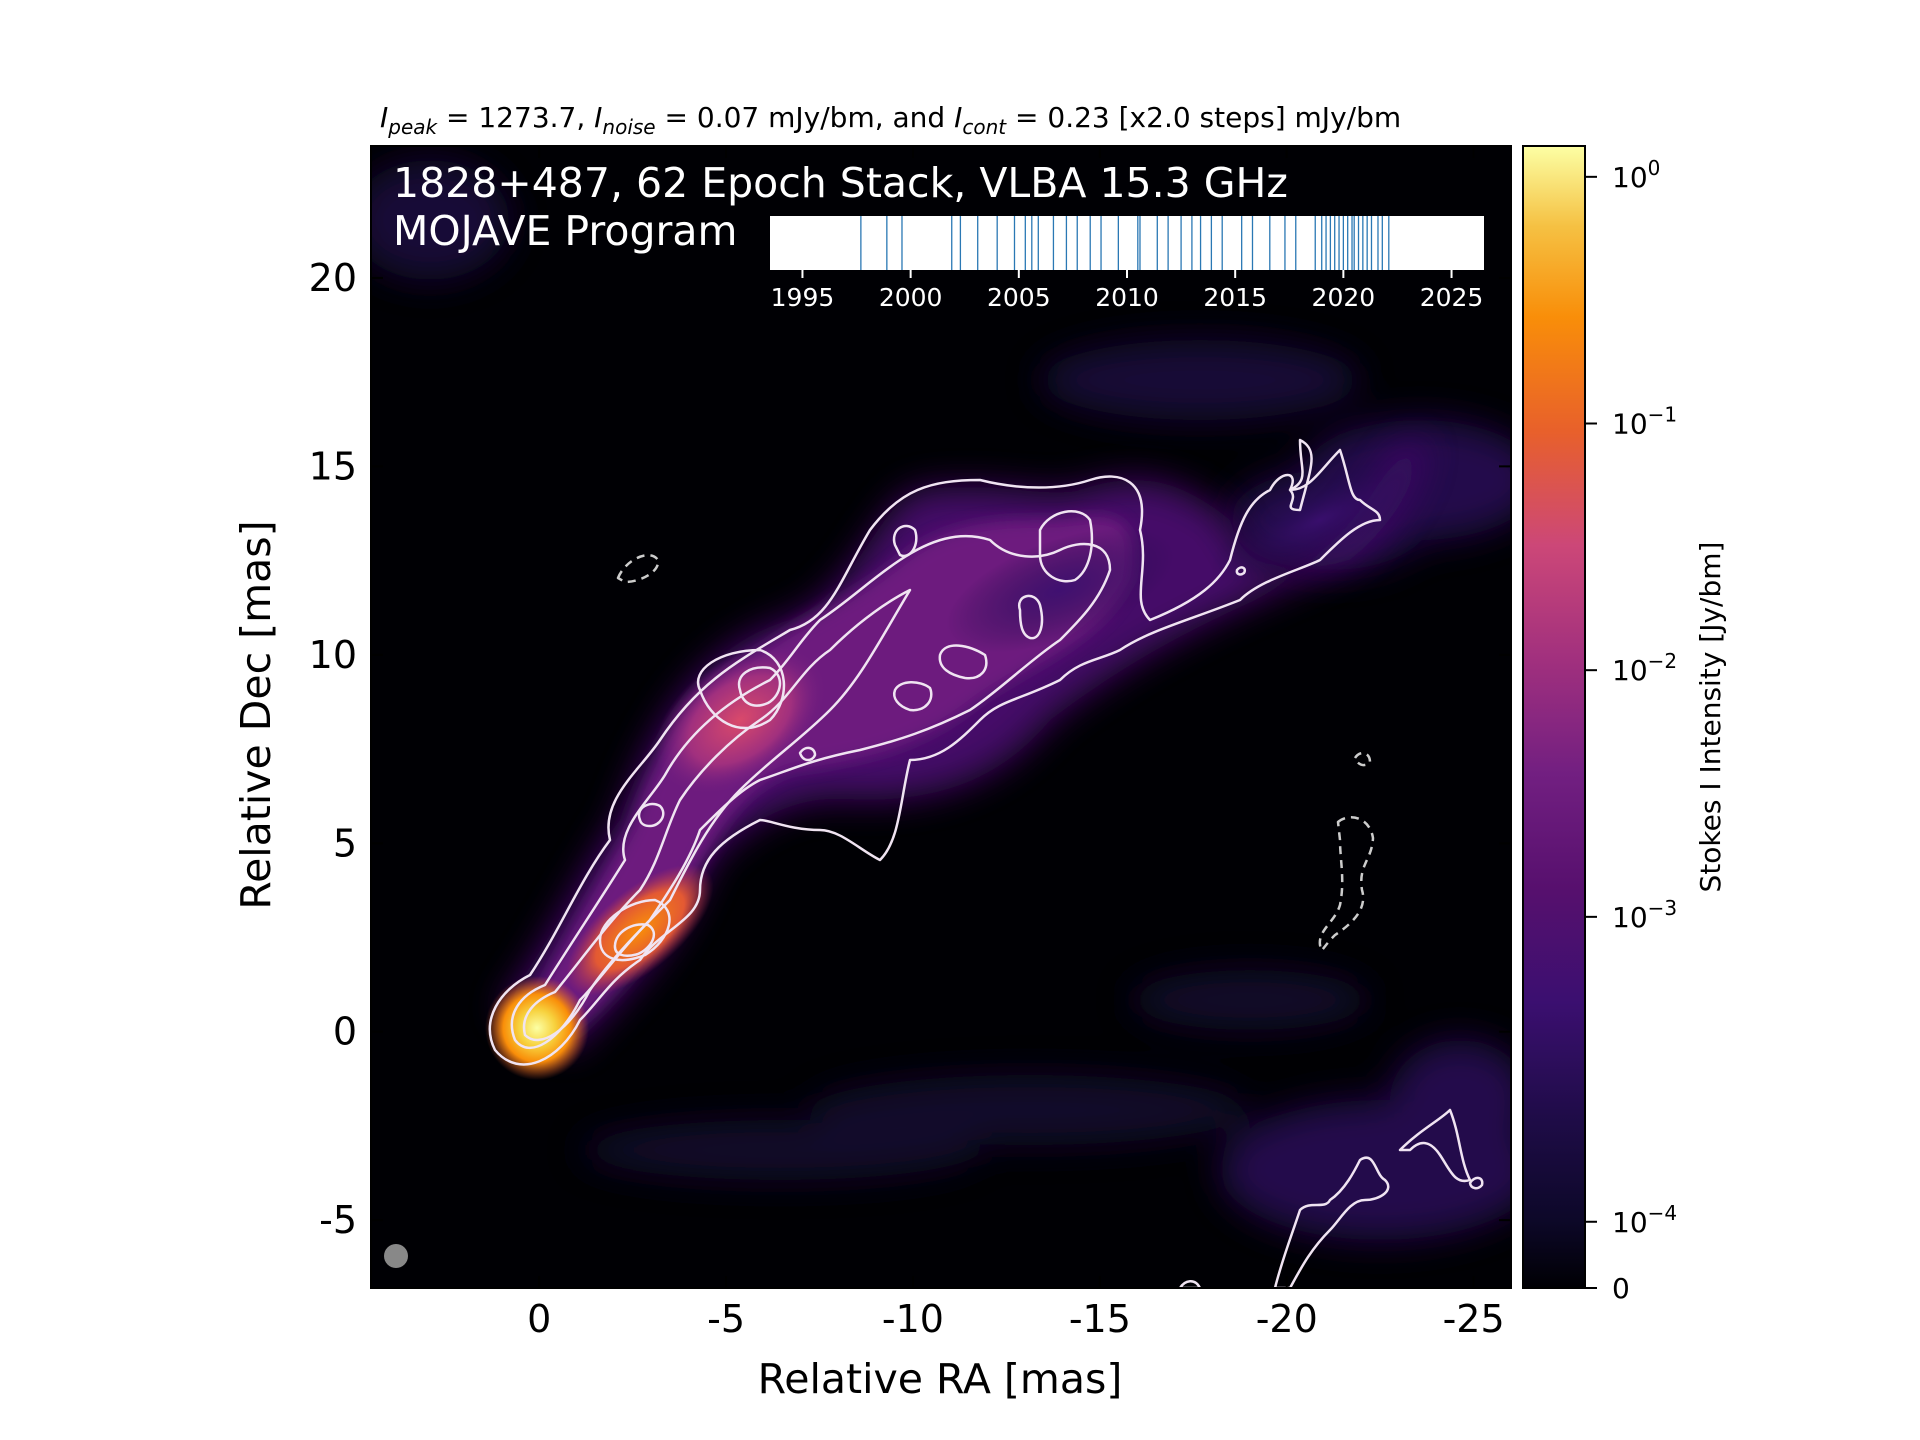  What do you see at coordinates (598, 117) in the screenshot?
I see `noise-symbol: I` at bounding box center [598, 117].